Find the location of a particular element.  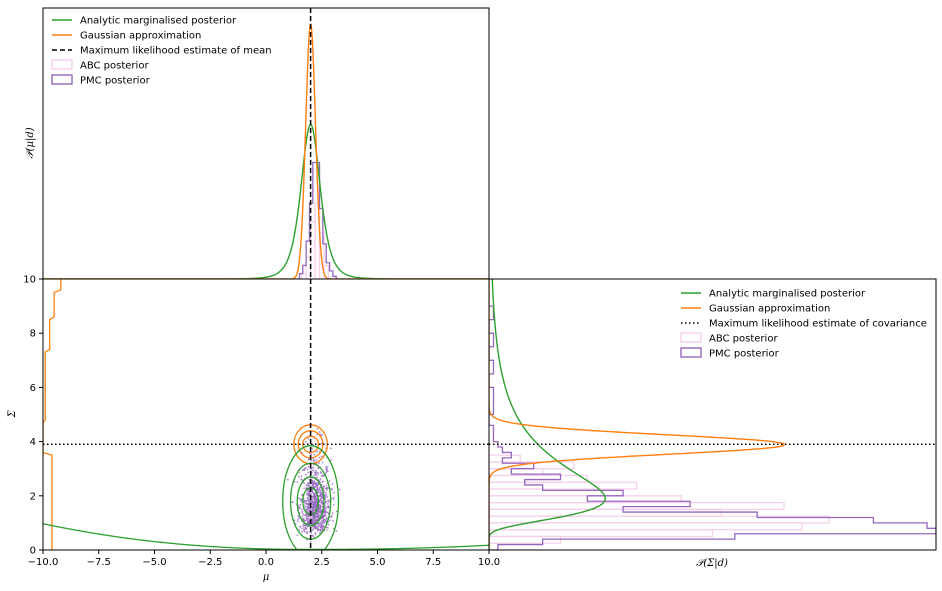

y-tick-label: 4 is located at coordinates (33, 442).